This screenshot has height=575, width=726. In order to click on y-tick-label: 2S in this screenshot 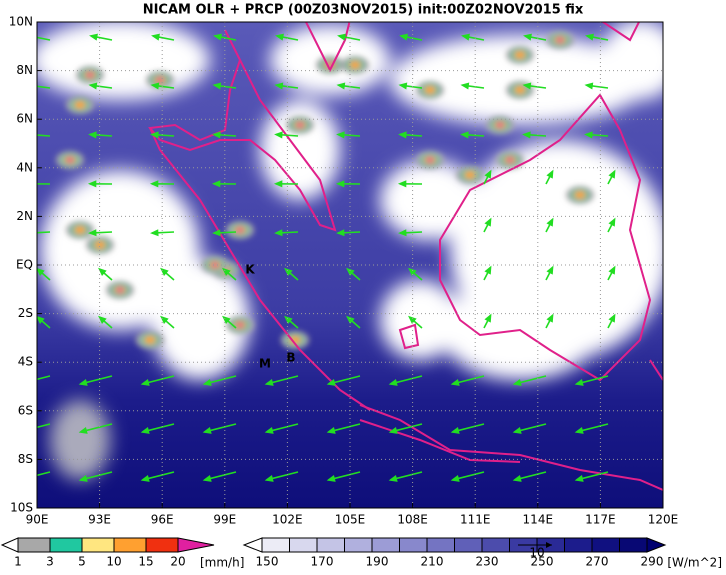, I will do `click(25, 313)`.